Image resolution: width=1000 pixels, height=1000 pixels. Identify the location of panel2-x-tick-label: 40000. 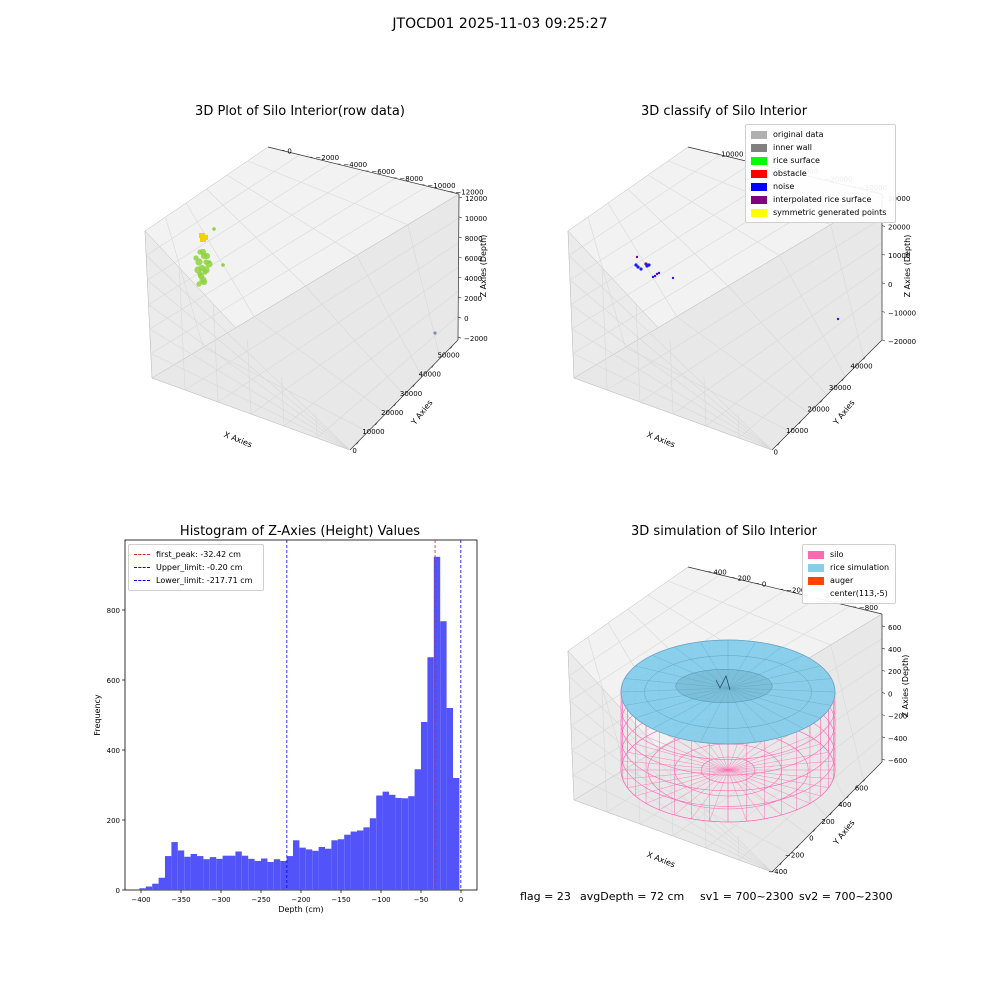
(861, 367).